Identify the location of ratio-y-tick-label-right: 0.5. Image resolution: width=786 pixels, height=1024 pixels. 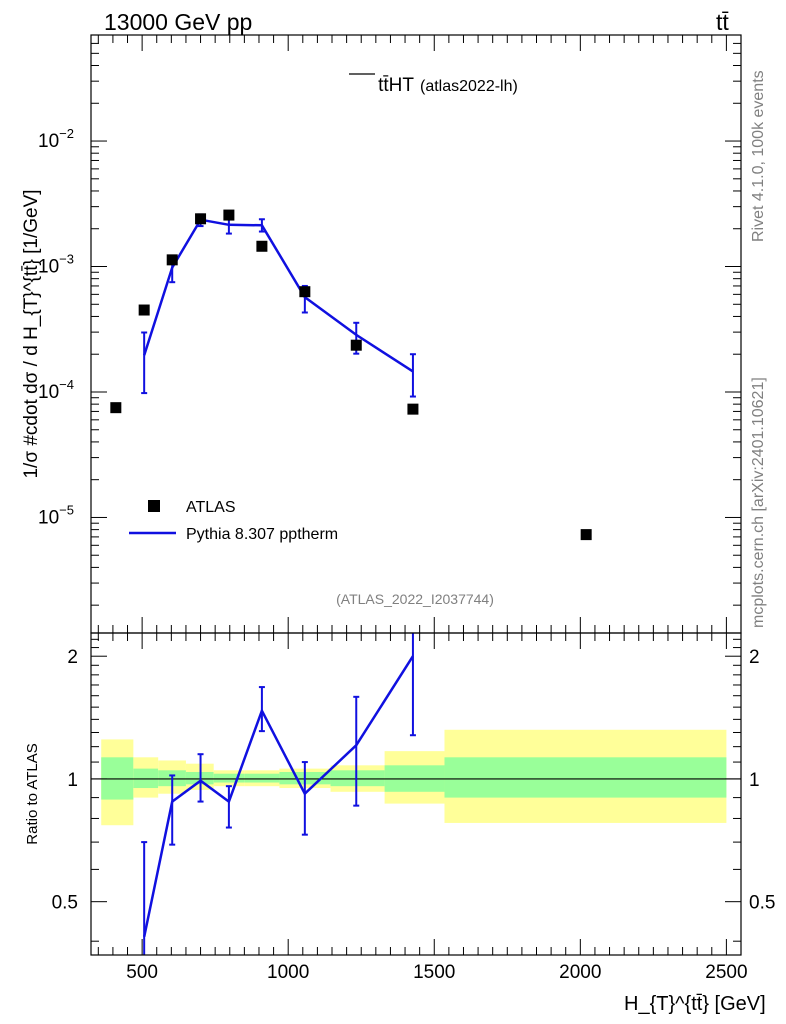
(762, 903).